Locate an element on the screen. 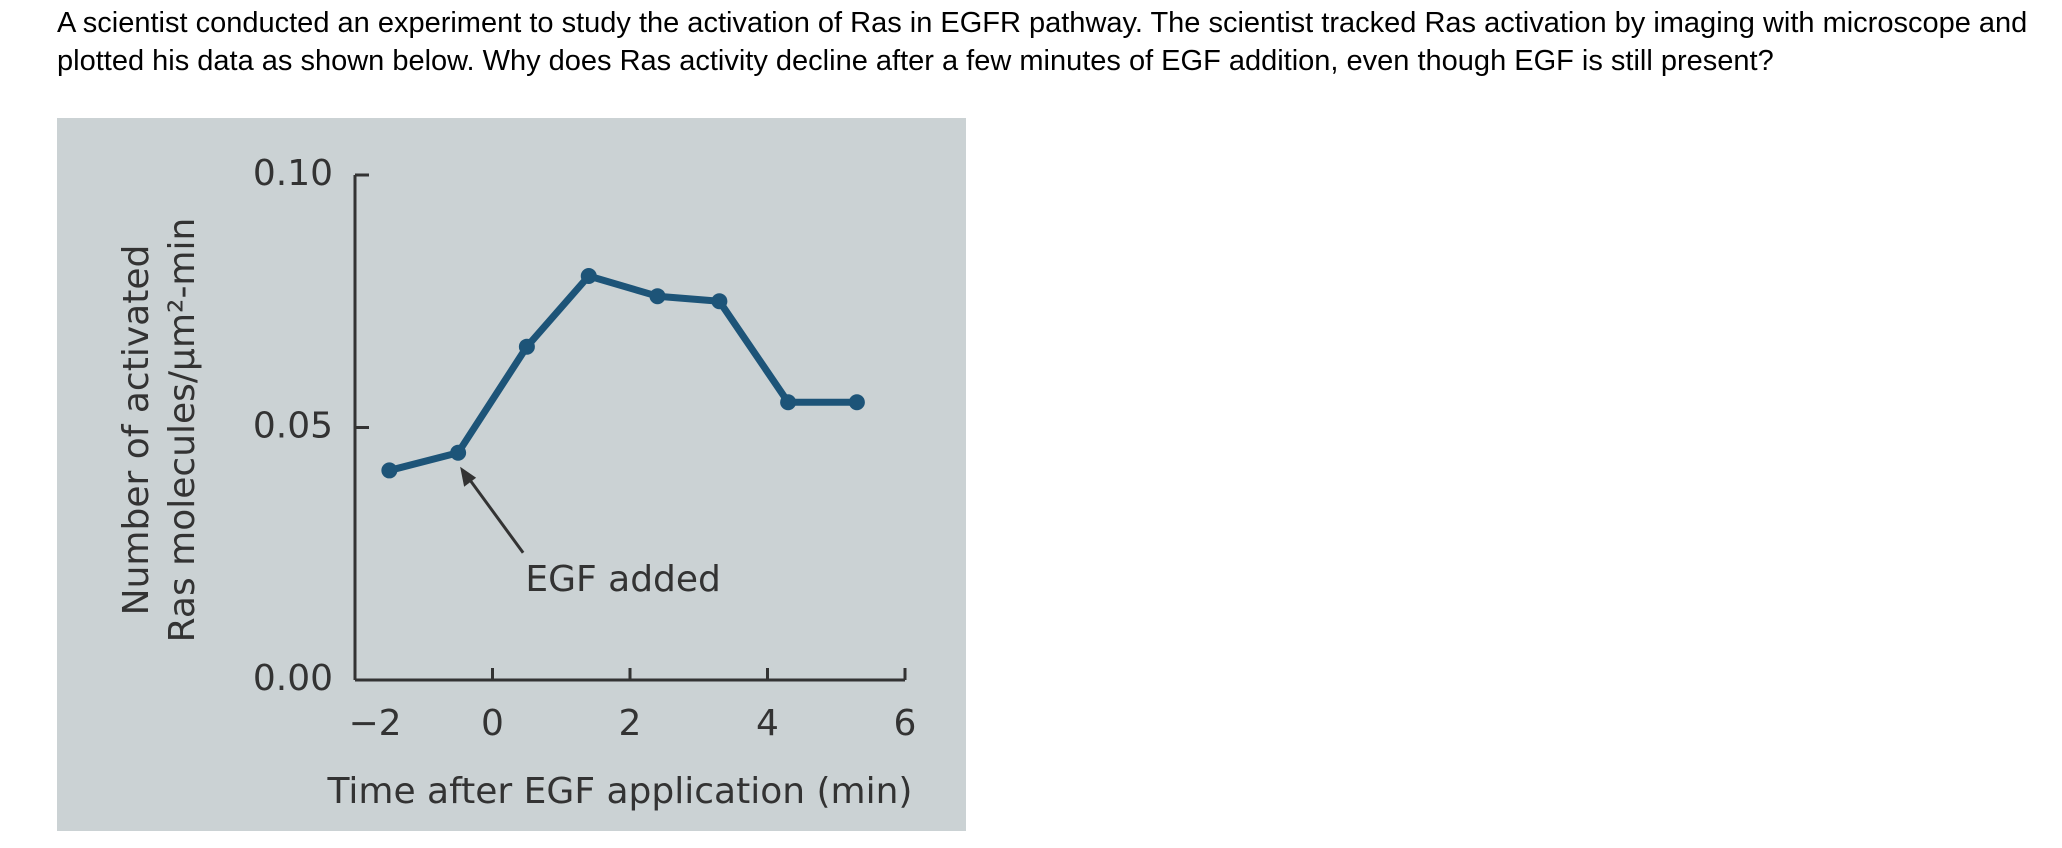 The height and width of the screenshot is (848, 2062). y-tick-label: 0.05 is located at coordinates (293, 426).